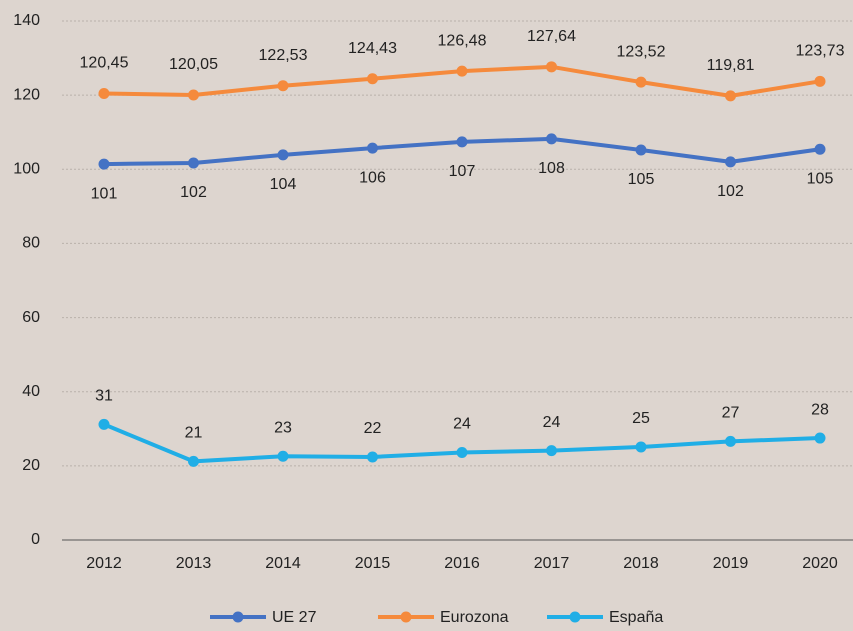  I want to click on x-tick-label: 2012, so click(104, 563).